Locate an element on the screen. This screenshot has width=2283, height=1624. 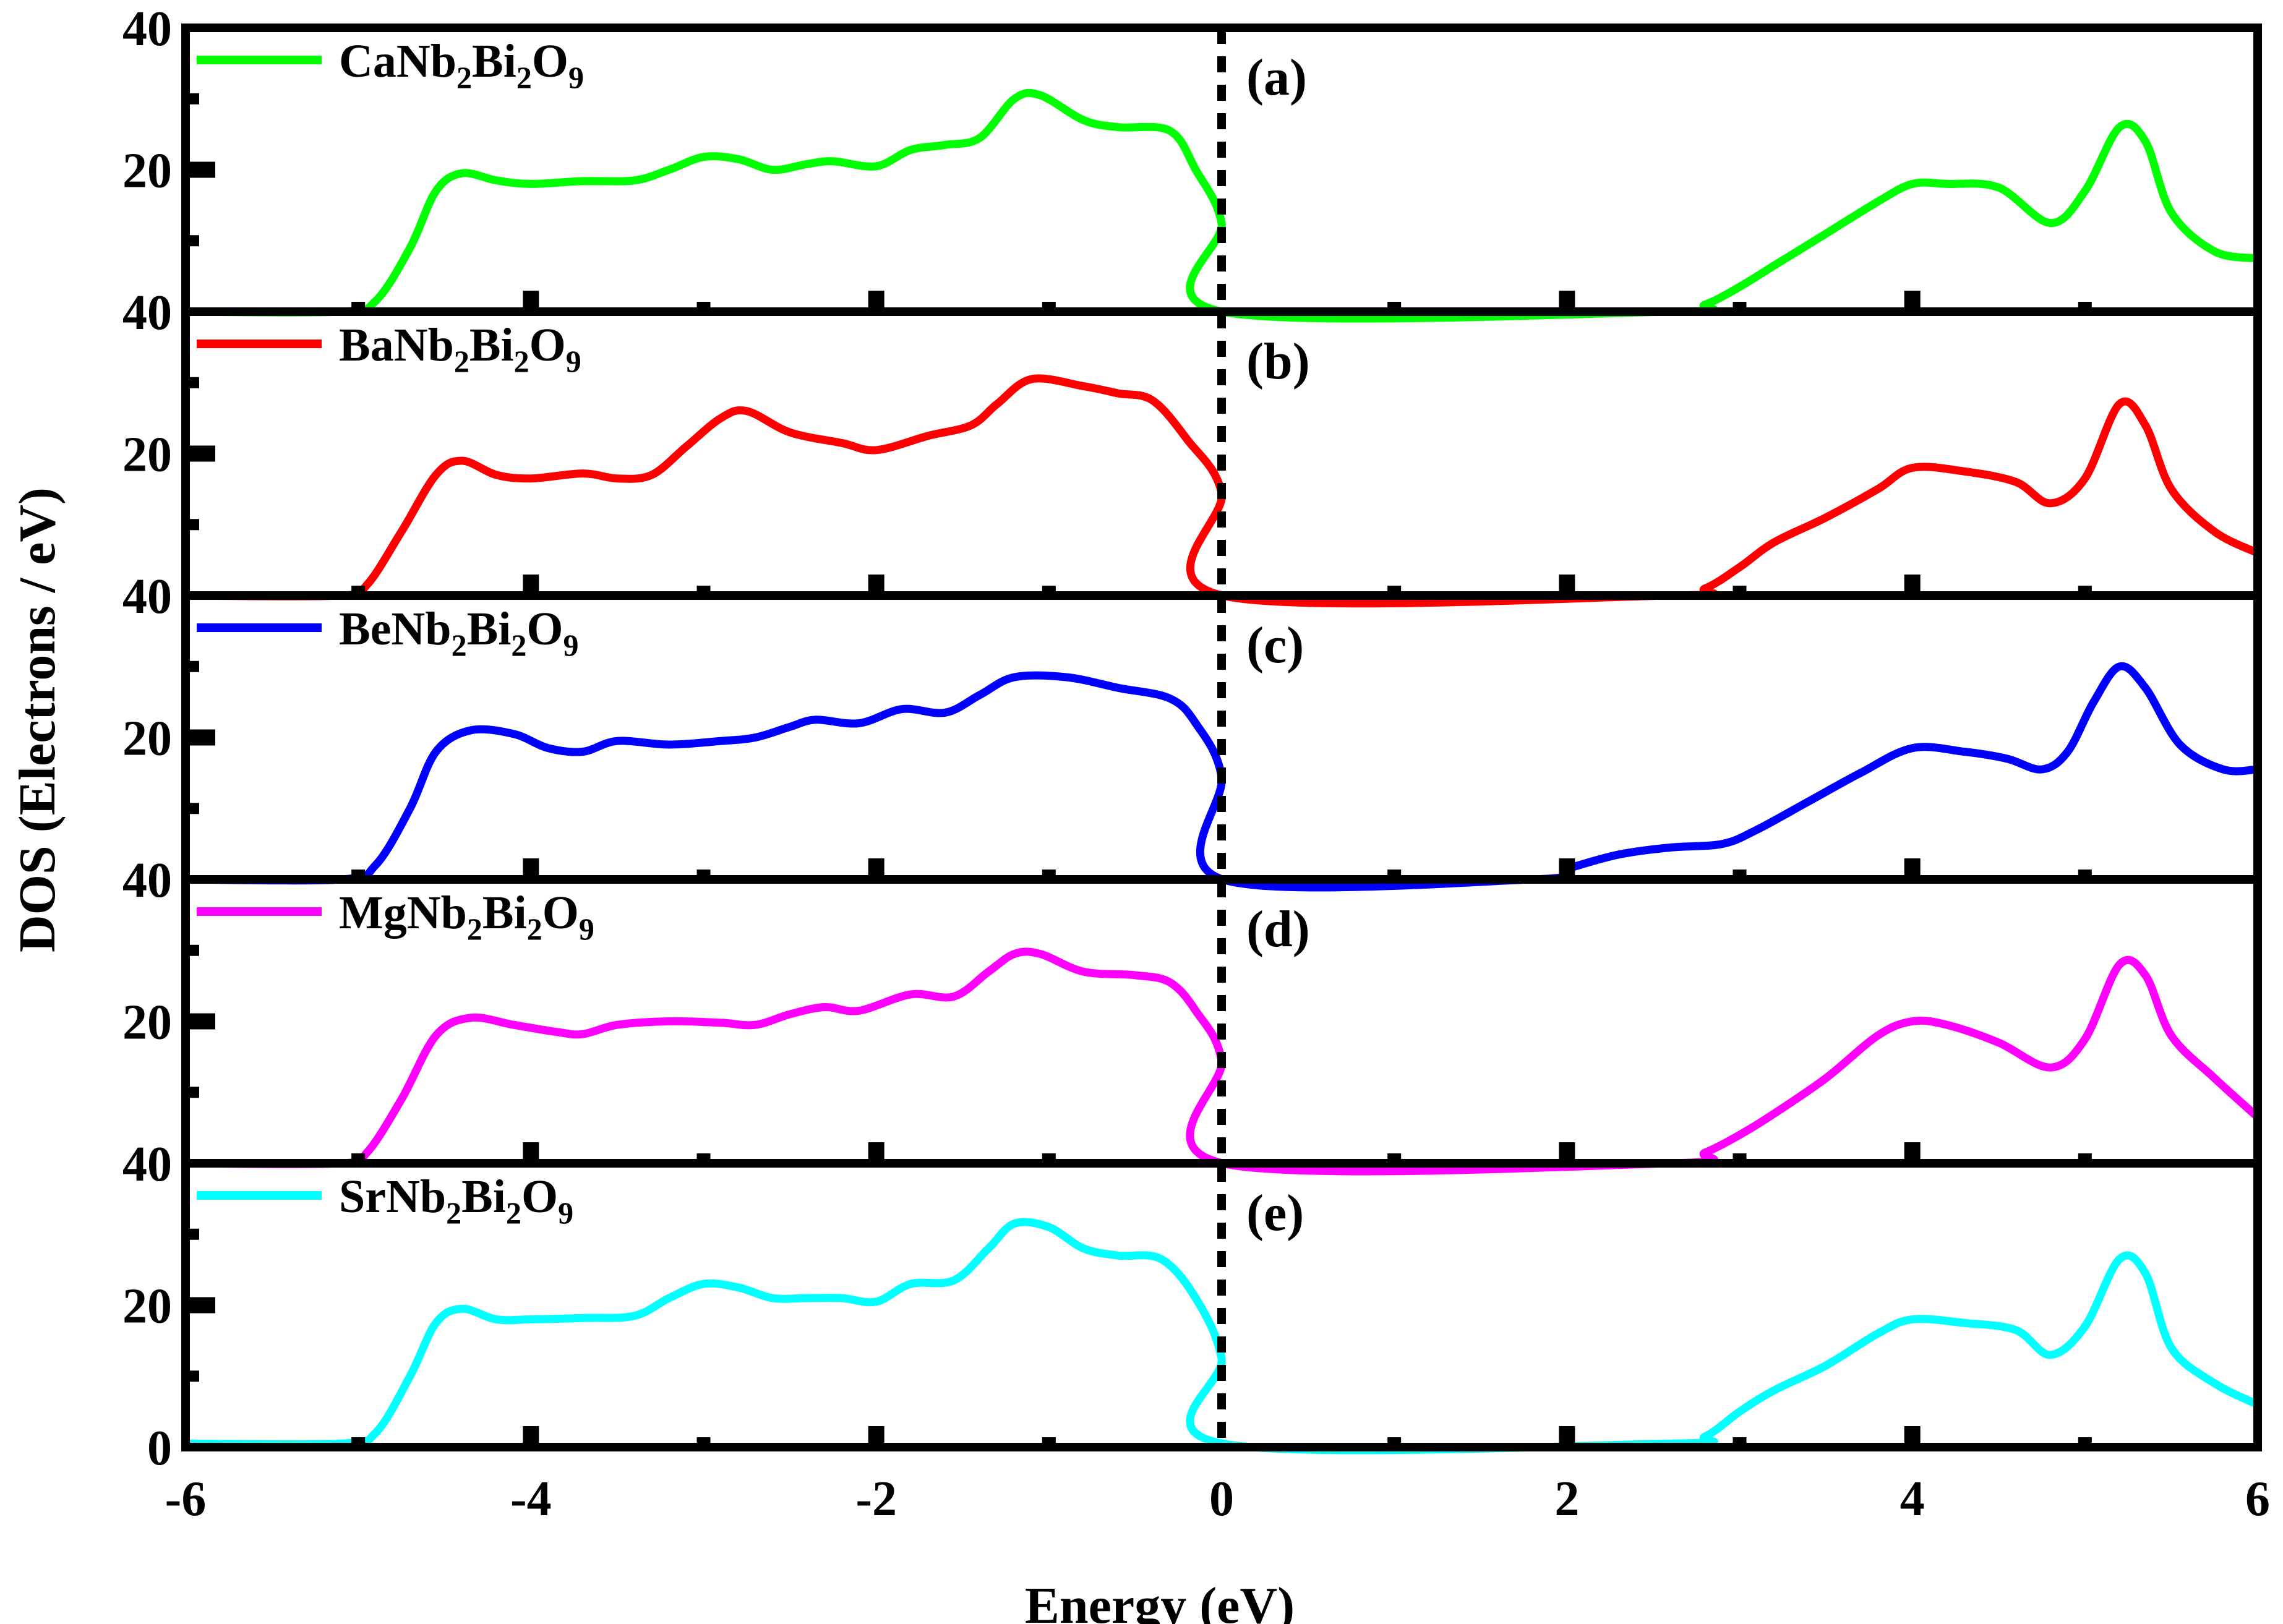
legend-label-4: MgNb2Bi2O9 is located at coordinates (466, 916).